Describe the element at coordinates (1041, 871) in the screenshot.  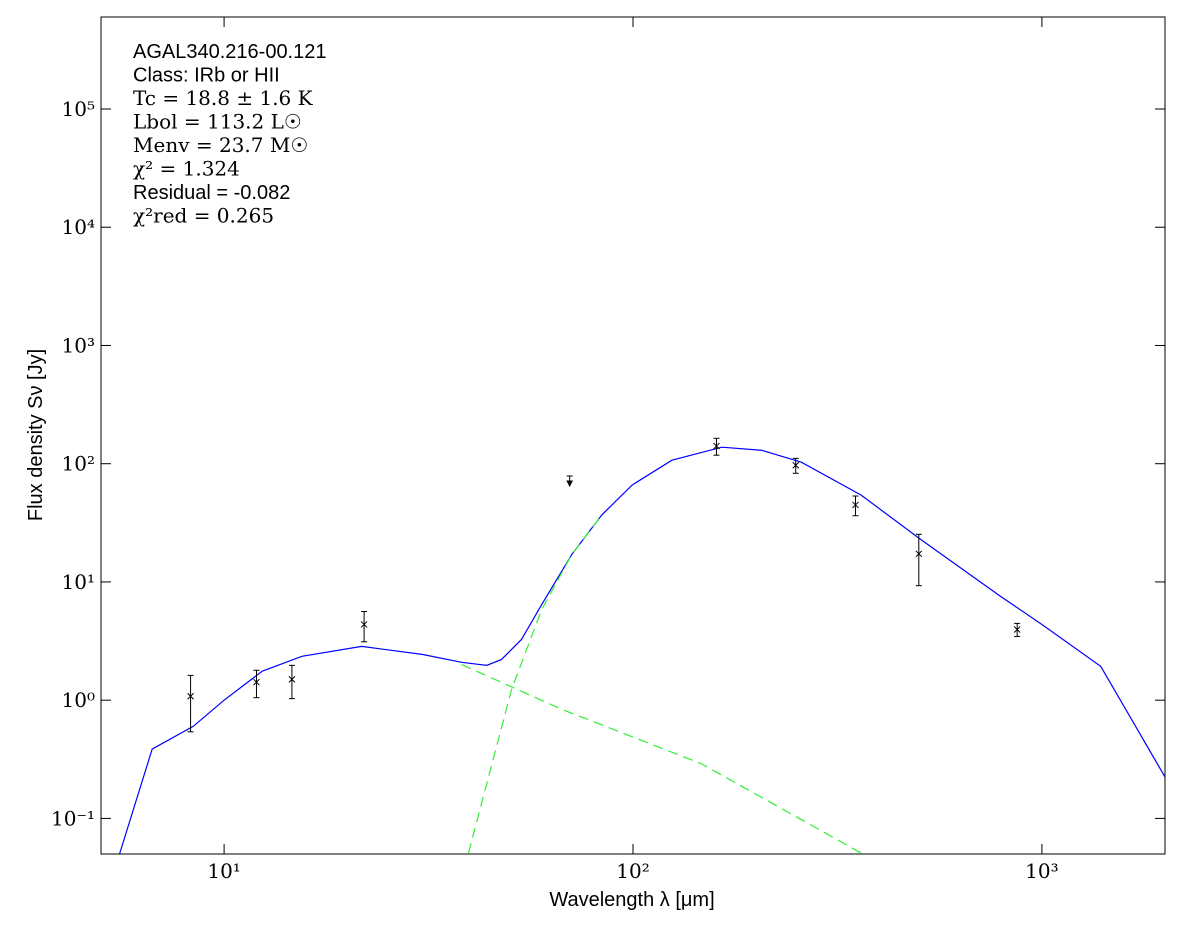
I see `x-tick-label: 10³` at that location.